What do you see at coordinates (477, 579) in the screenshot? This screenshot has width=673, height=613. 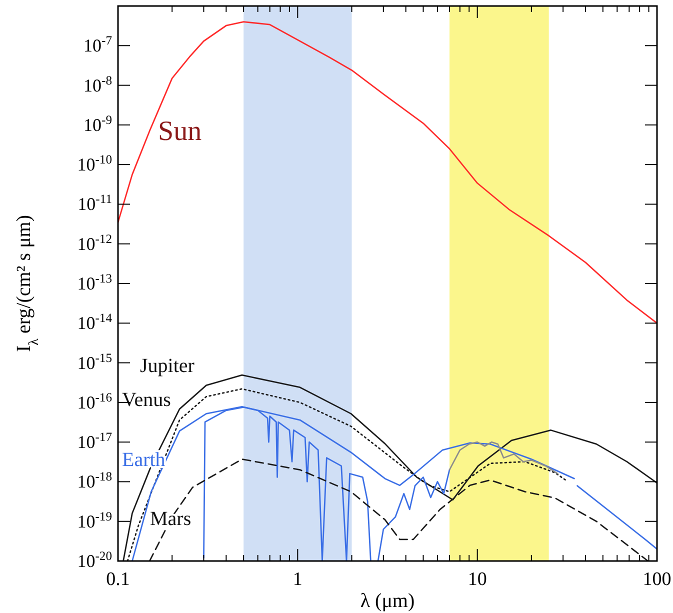 I see `x-tick-label: 10` at bounding box center [477, 579].